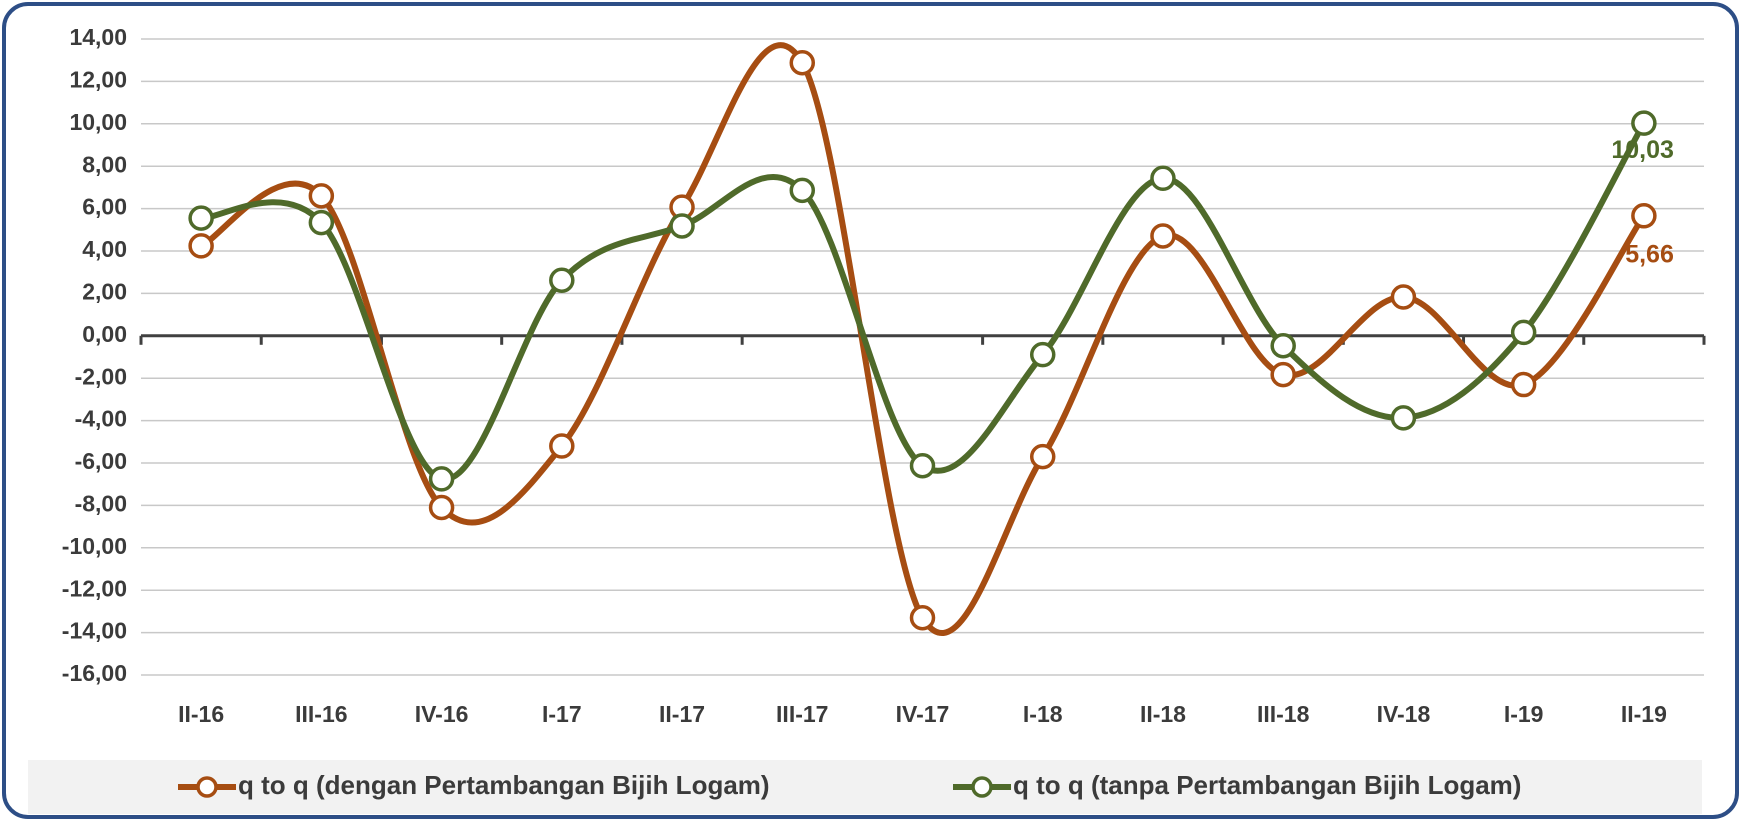 This screenshot has width=1741, height=821. What do you see at coordinates (802, 714) in the screenshot?
I see `x-tick-label: III-17` at bounding box center [802, 714].